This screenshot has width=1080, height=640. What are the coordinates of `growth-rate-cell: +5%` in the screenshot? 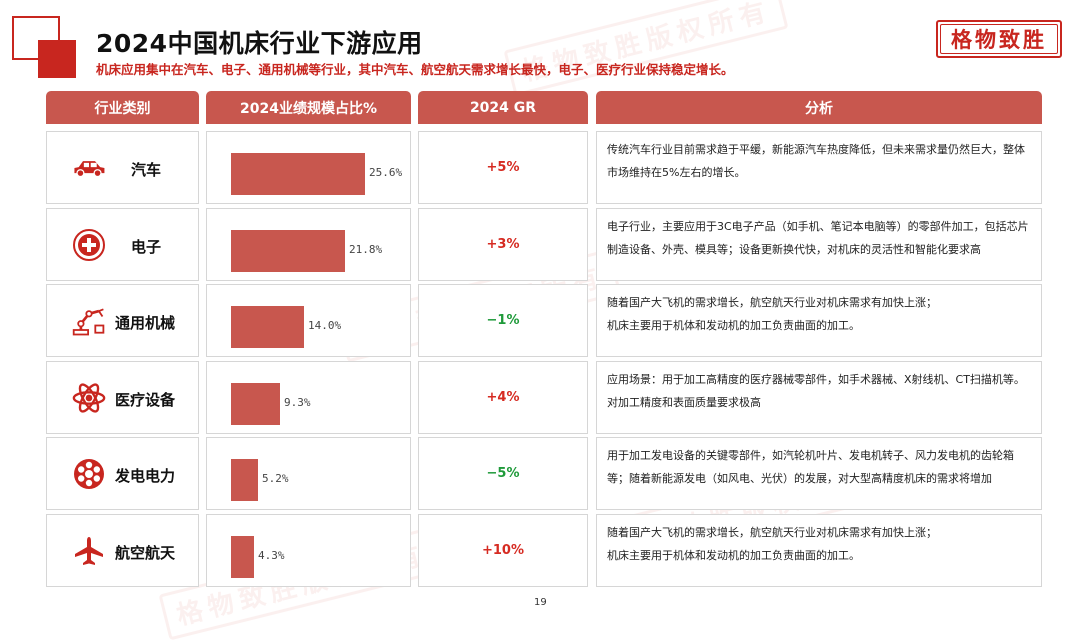 It's located at (503, 167).